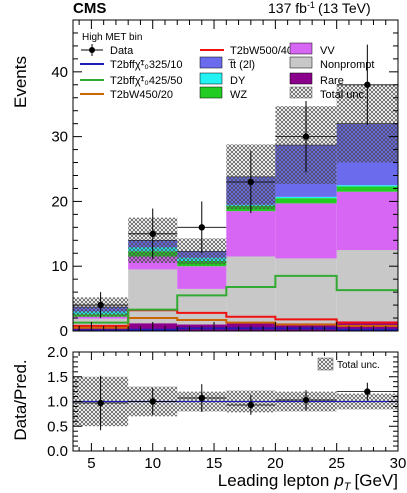 The width and height of the screenshot is (407, 493). What do you see at coordinates (376, 480) in the screenshot?
I see `x-axis-unit: [GeV]` at bounding box center [376, 480].